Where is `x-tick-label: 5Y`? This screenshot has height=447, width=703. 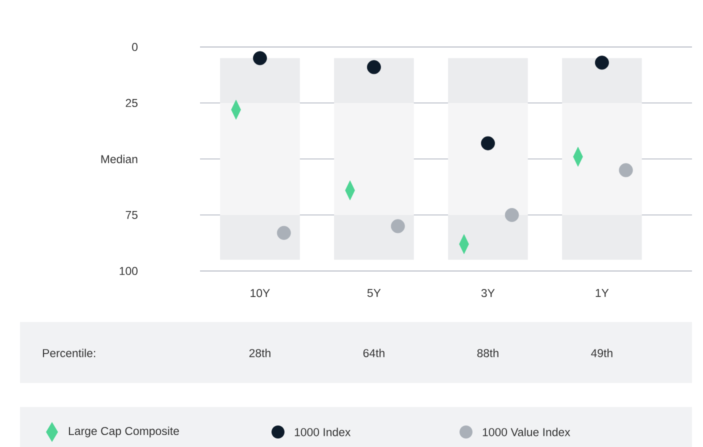
x-tick-label: 5Y is located at coordinates (374, 293).